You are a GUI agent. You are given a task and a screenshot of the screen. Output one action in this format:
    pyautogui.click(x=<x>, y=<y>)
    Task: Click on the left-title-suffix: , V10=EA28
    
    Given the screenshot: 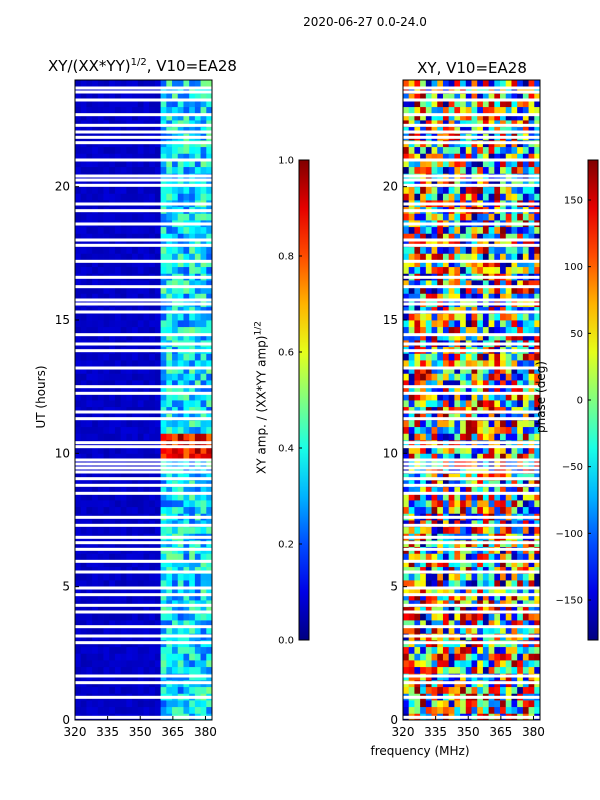 What is the action you would take?
    pyautogui.click(x=191, y=66)
    